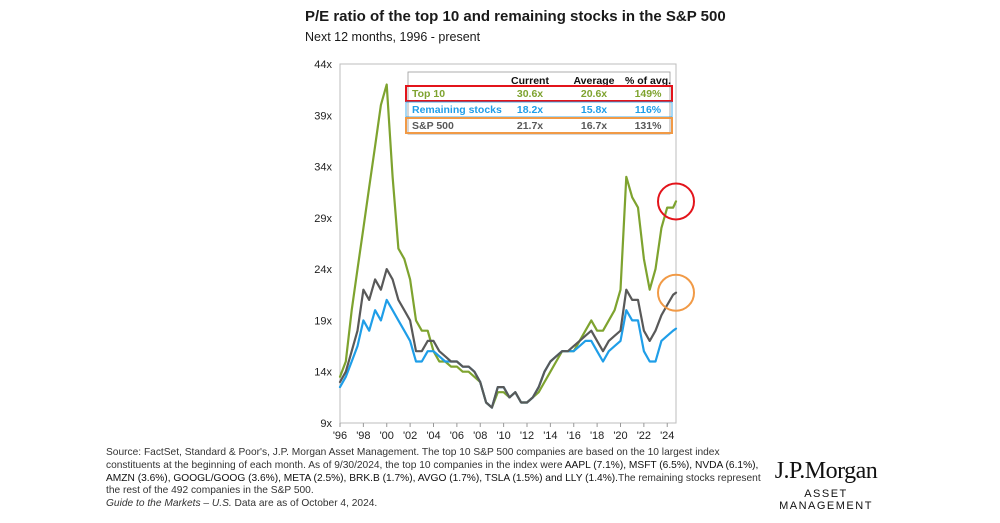 The height and width of the screenshot is (523, 1000). I want to click on table-cell-pct: 131%, so click(649, 126).